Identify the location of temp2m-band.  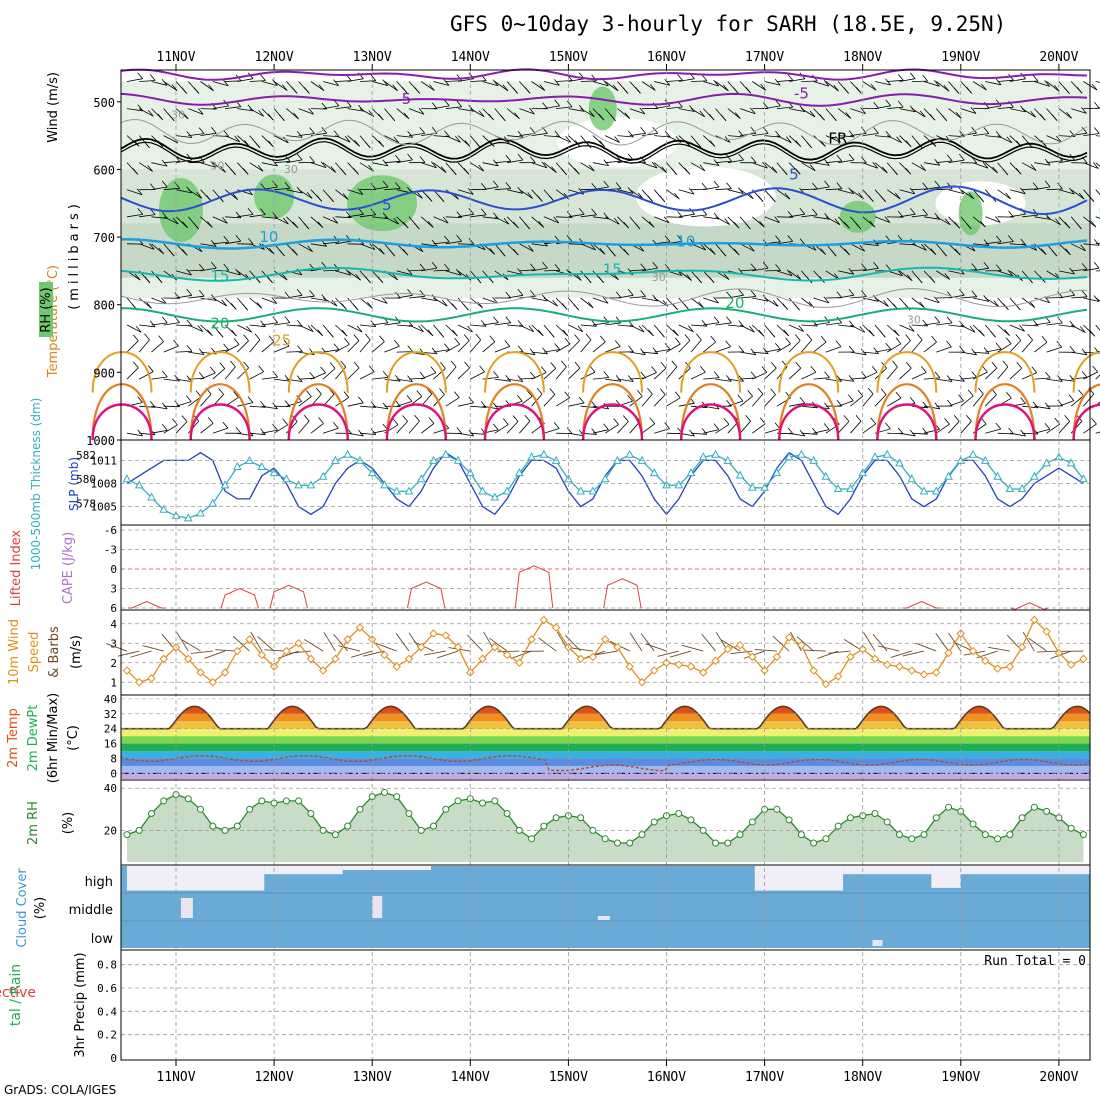
(605, 769).